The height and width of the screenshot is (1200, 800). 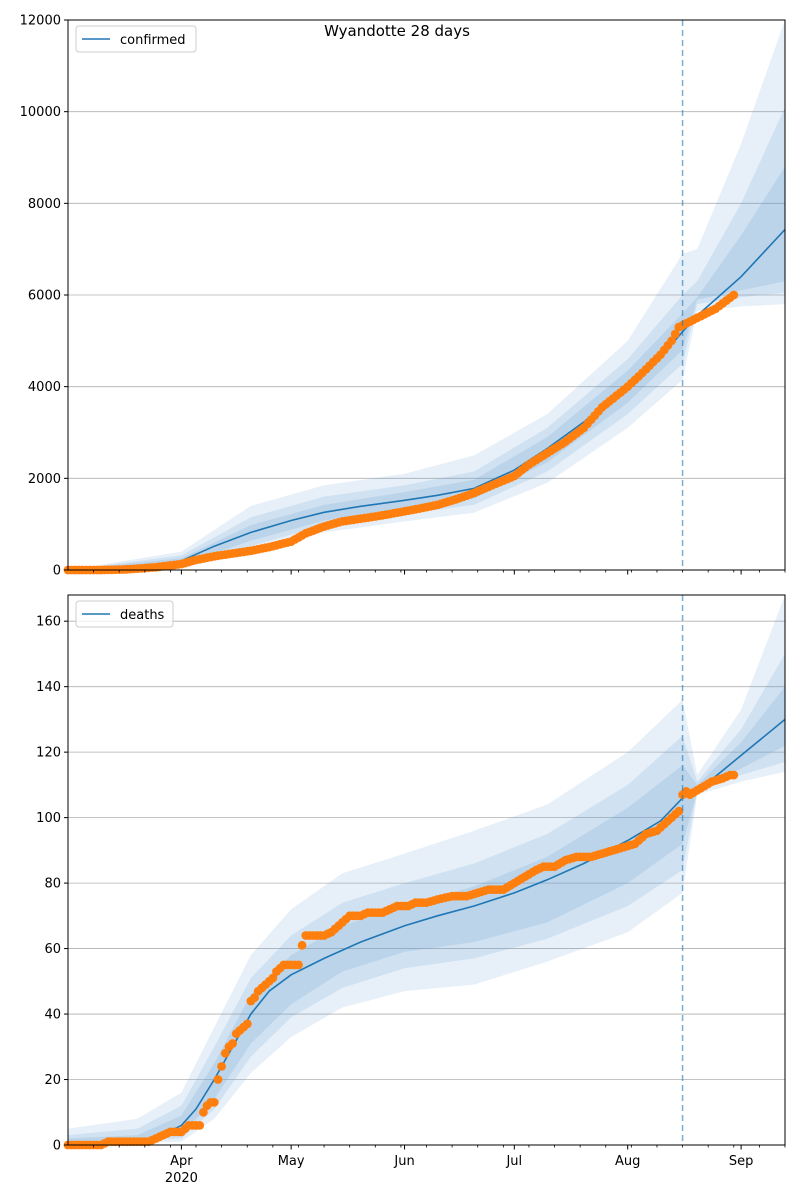 I want to click on confirmed-y-tick-label: 8000, so click(x=44, y=204).